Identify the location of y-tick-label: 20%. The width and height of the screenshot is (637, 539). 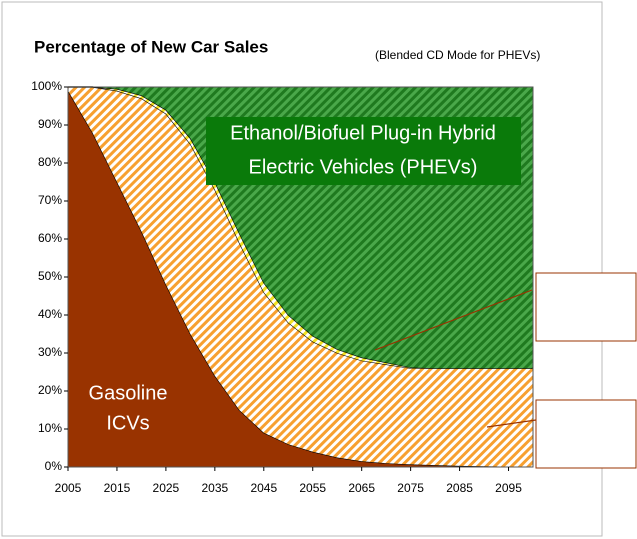
(50, 390).